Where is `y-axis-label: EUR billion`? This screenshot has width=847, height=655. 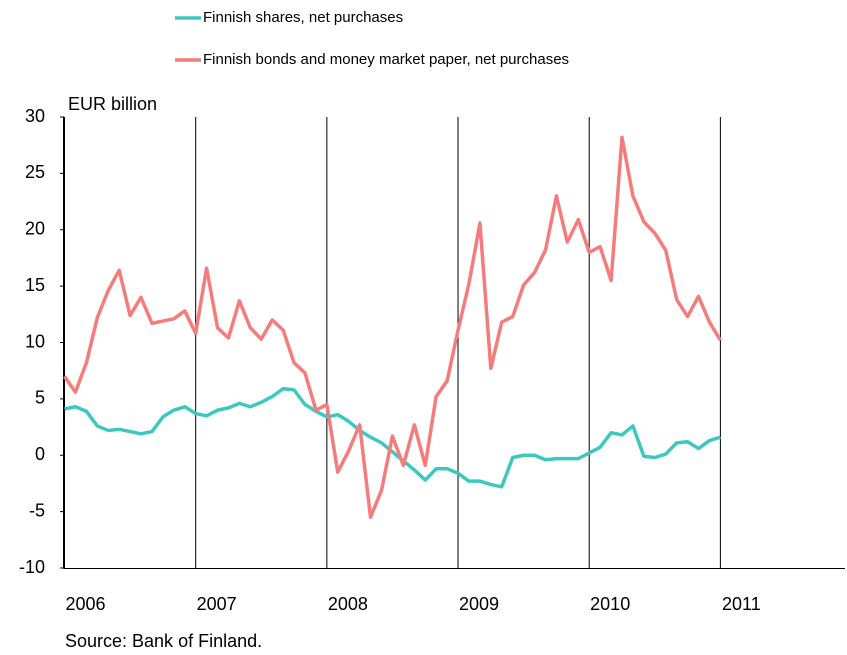 y-axis-label: EUR billion is located at coordinates (112, 104).